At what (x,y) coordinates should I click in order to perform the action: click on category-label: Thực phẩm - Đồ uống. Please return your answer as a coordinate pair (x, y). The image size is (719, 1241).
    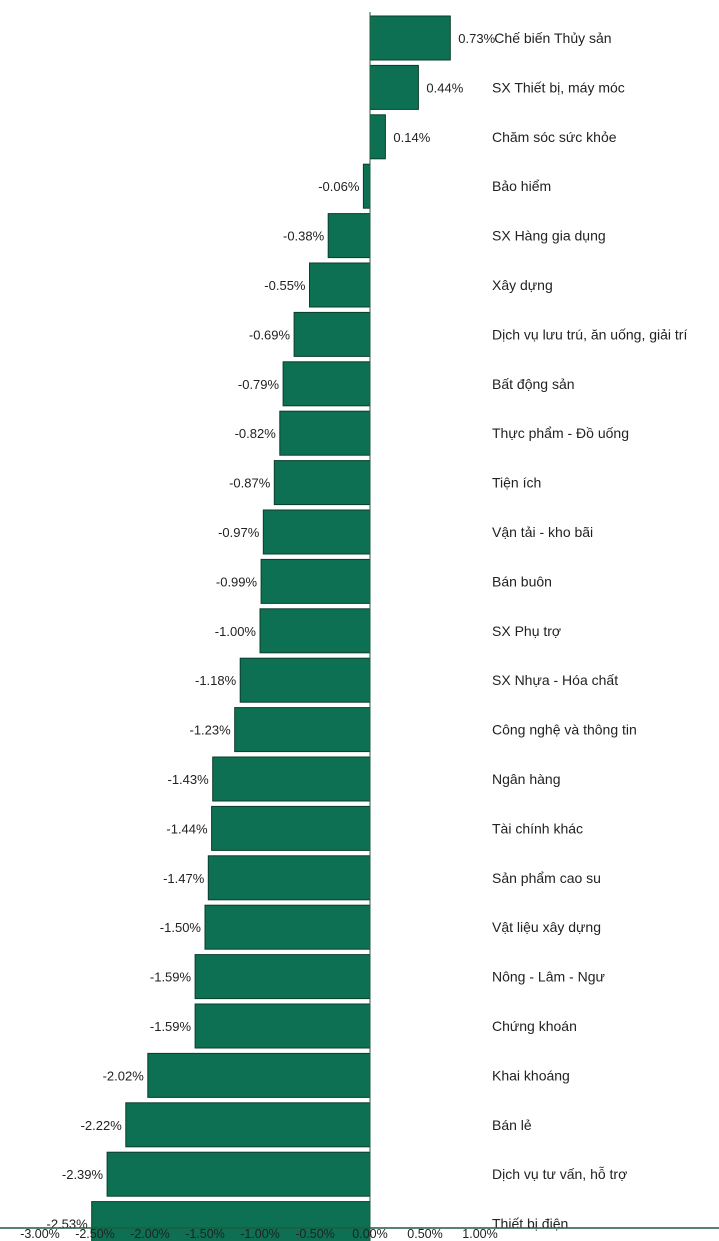
    Looking at the image, I should click on (560, 433).